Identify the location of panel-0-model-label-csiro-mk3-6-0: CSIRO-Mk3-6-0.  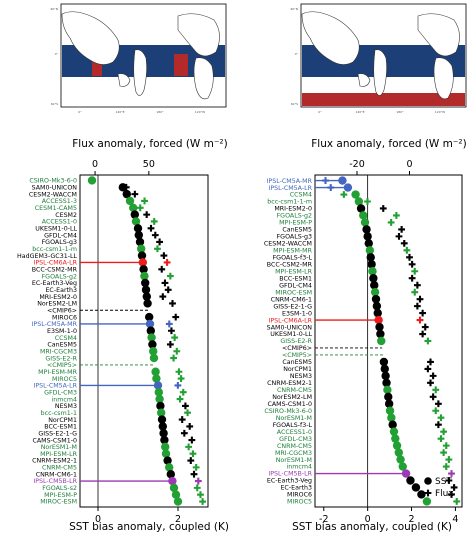
(53, 181).